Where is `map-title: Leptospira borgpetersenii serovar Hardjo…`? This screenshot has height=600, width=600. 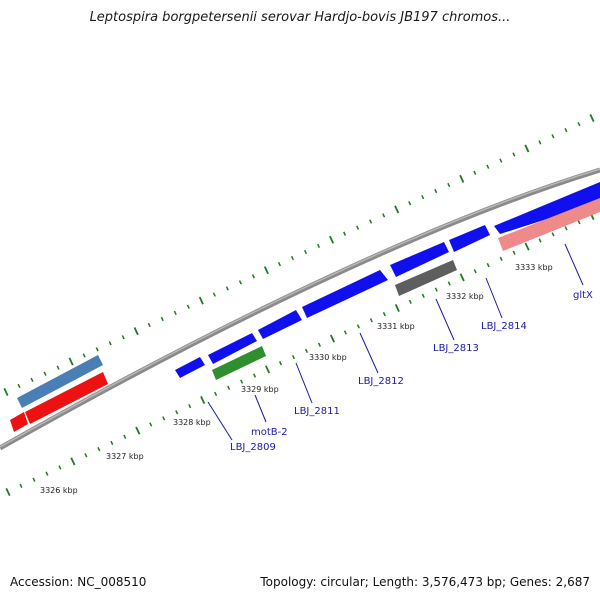
map-title: Leptospira borgpetersenii serovar Hardjo… is located at coordinates (300, 17).